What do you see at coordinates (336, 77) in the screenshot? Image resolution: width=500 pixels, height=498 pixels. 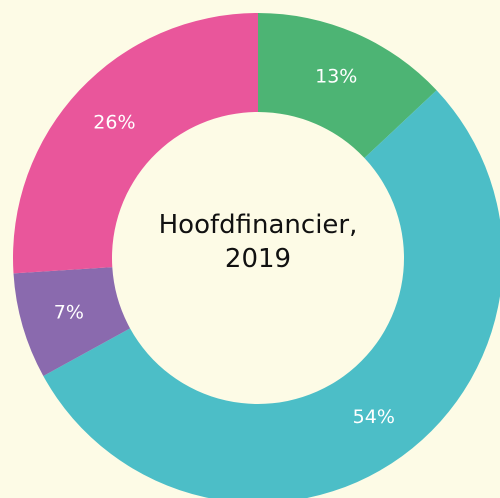 I see `data-label: 13%` at bounding box center [336, 77].